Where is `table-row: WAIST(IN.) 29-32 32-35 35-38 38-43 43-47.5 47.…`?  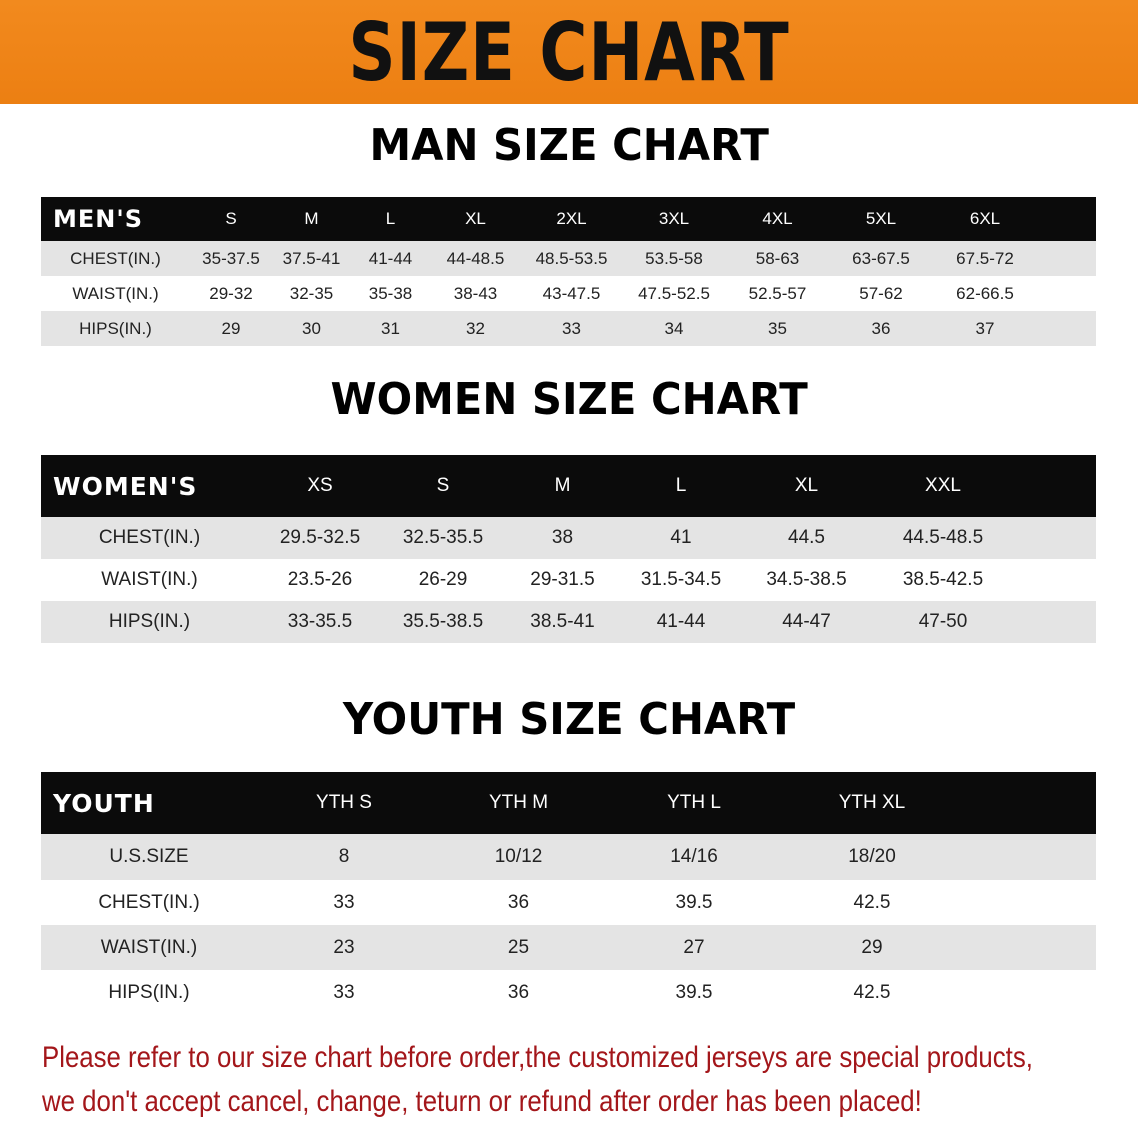
table-row: WAIST(IN.) 29-32 32-35 35-38 38-43 43-47.5 47.… is located at coordinates (568, 293).